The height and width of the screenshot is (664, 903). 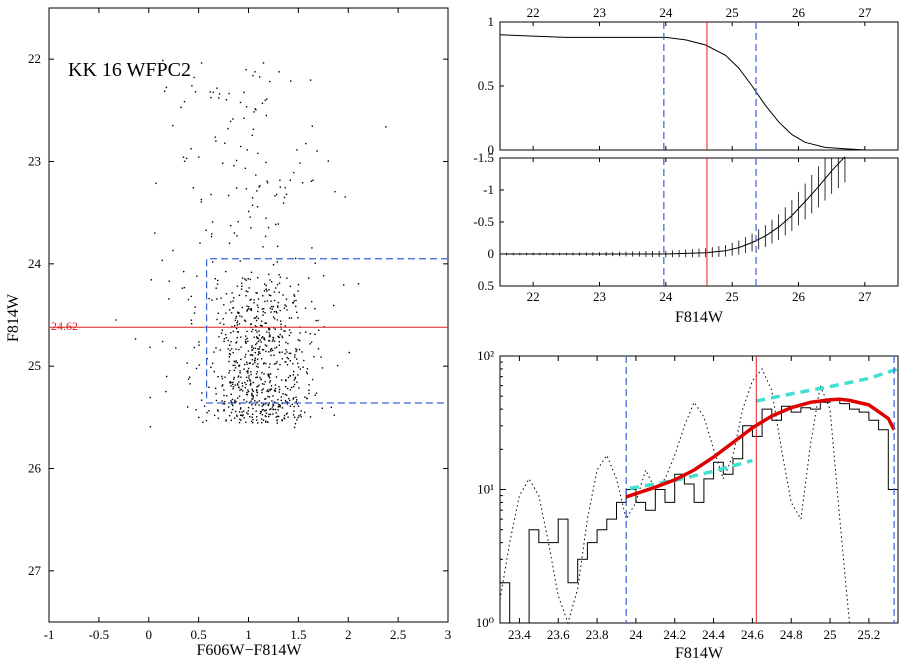 What do you see at coordinates (699, 317) in the screenshot?
I see `bias-xlabel: F814W` at bounding box center [699, 317].